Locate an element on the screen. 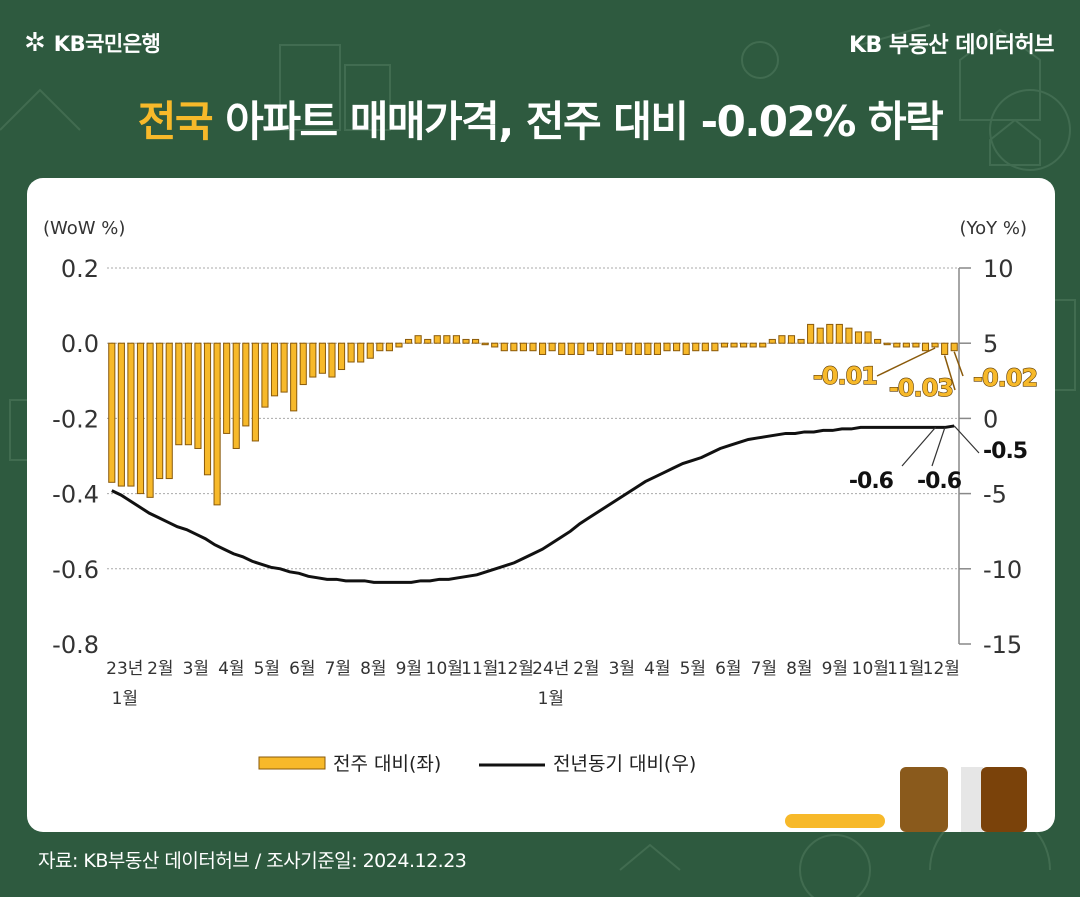 This screenshot has height=897, width=1080. bar-annotation-label: -0.01 is located at coordinates (845, 376).